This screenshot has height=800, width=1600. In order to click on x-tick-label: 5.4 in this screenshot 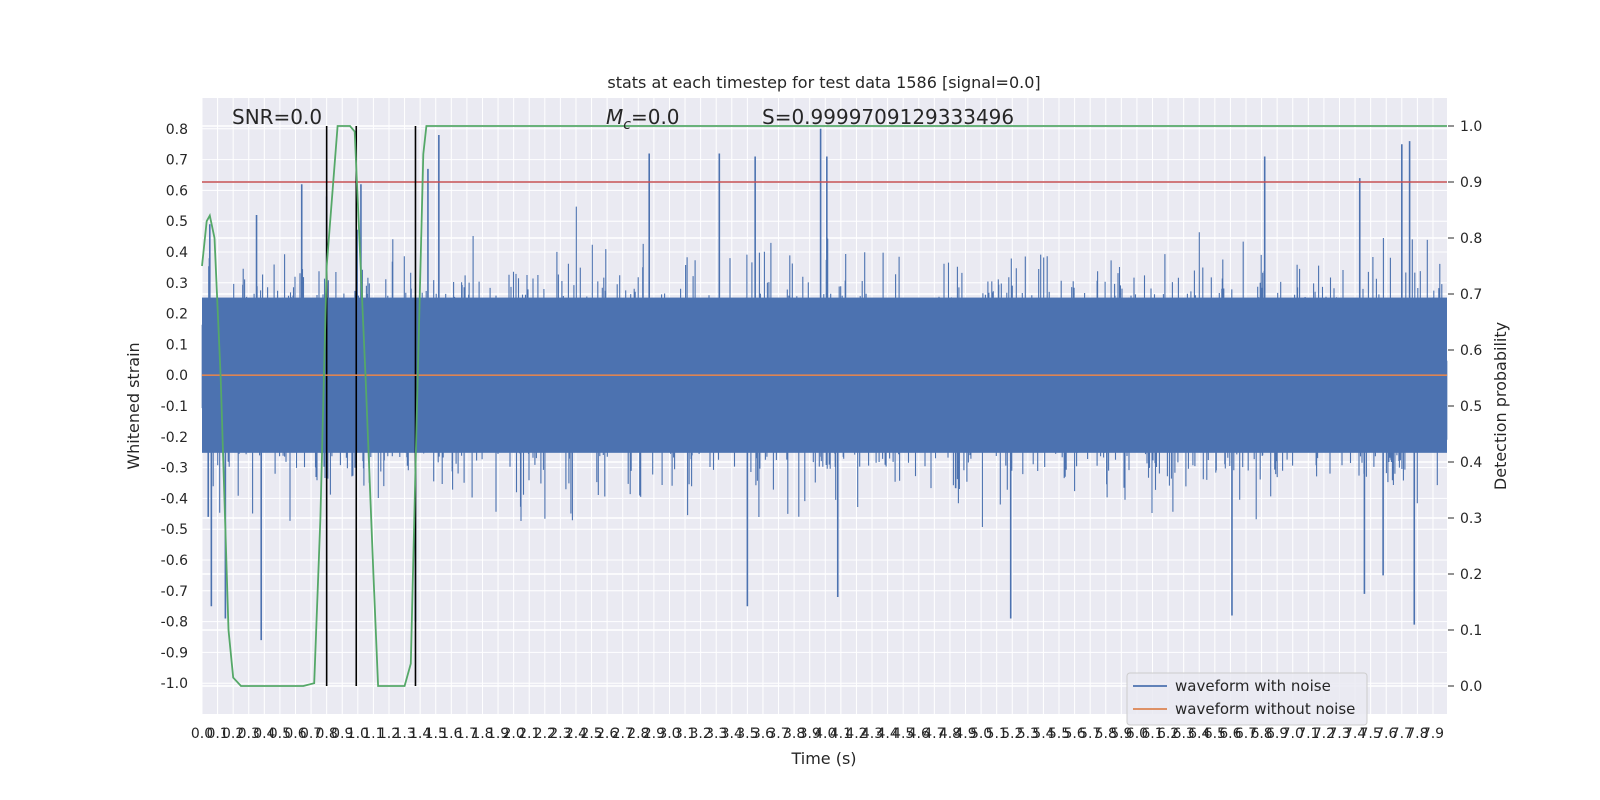, I will do `click(1043, 734)`.